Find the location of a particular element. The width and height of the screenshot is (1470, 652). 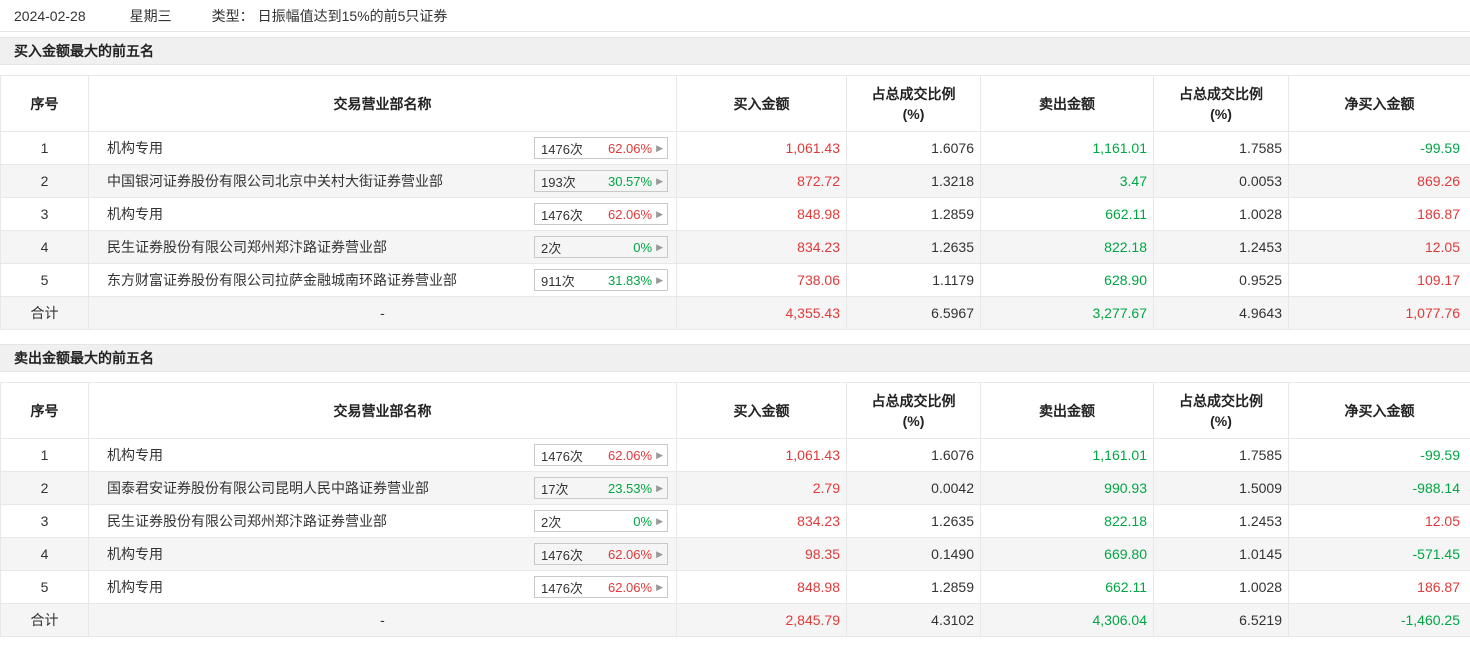

sell-ratio-cell: 0.0053 is located at coordinates (1221, 181).